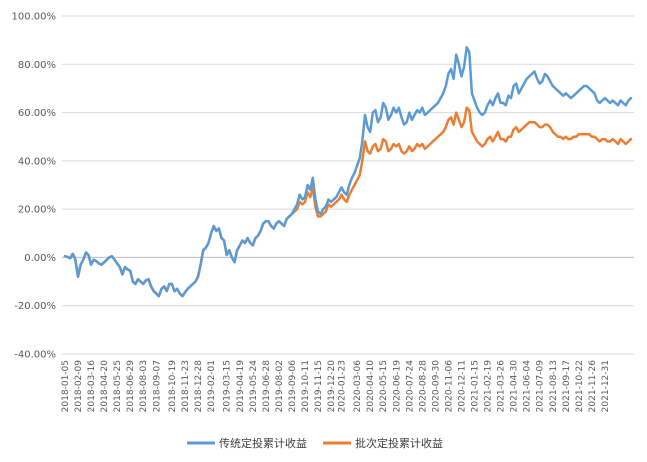  I want to click on x-tick-label: 2021-02-19, so click(489, 386).